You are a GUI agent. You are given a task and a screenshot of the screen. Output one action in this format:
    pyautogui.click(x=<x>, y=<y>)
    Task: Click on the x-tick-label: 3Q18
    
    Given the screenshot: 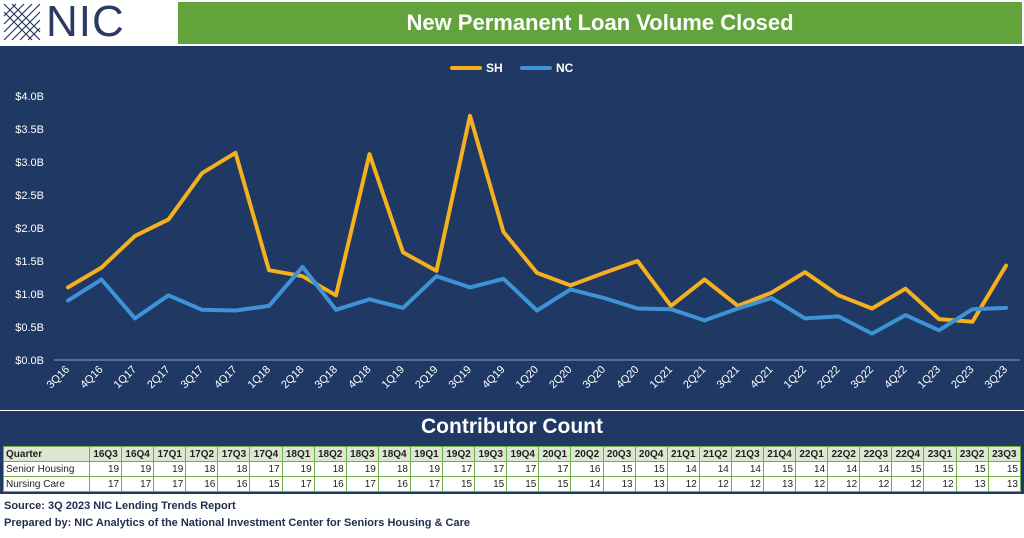 What is the action you would take?
    pyautogui.click(x=327, y=378)
    